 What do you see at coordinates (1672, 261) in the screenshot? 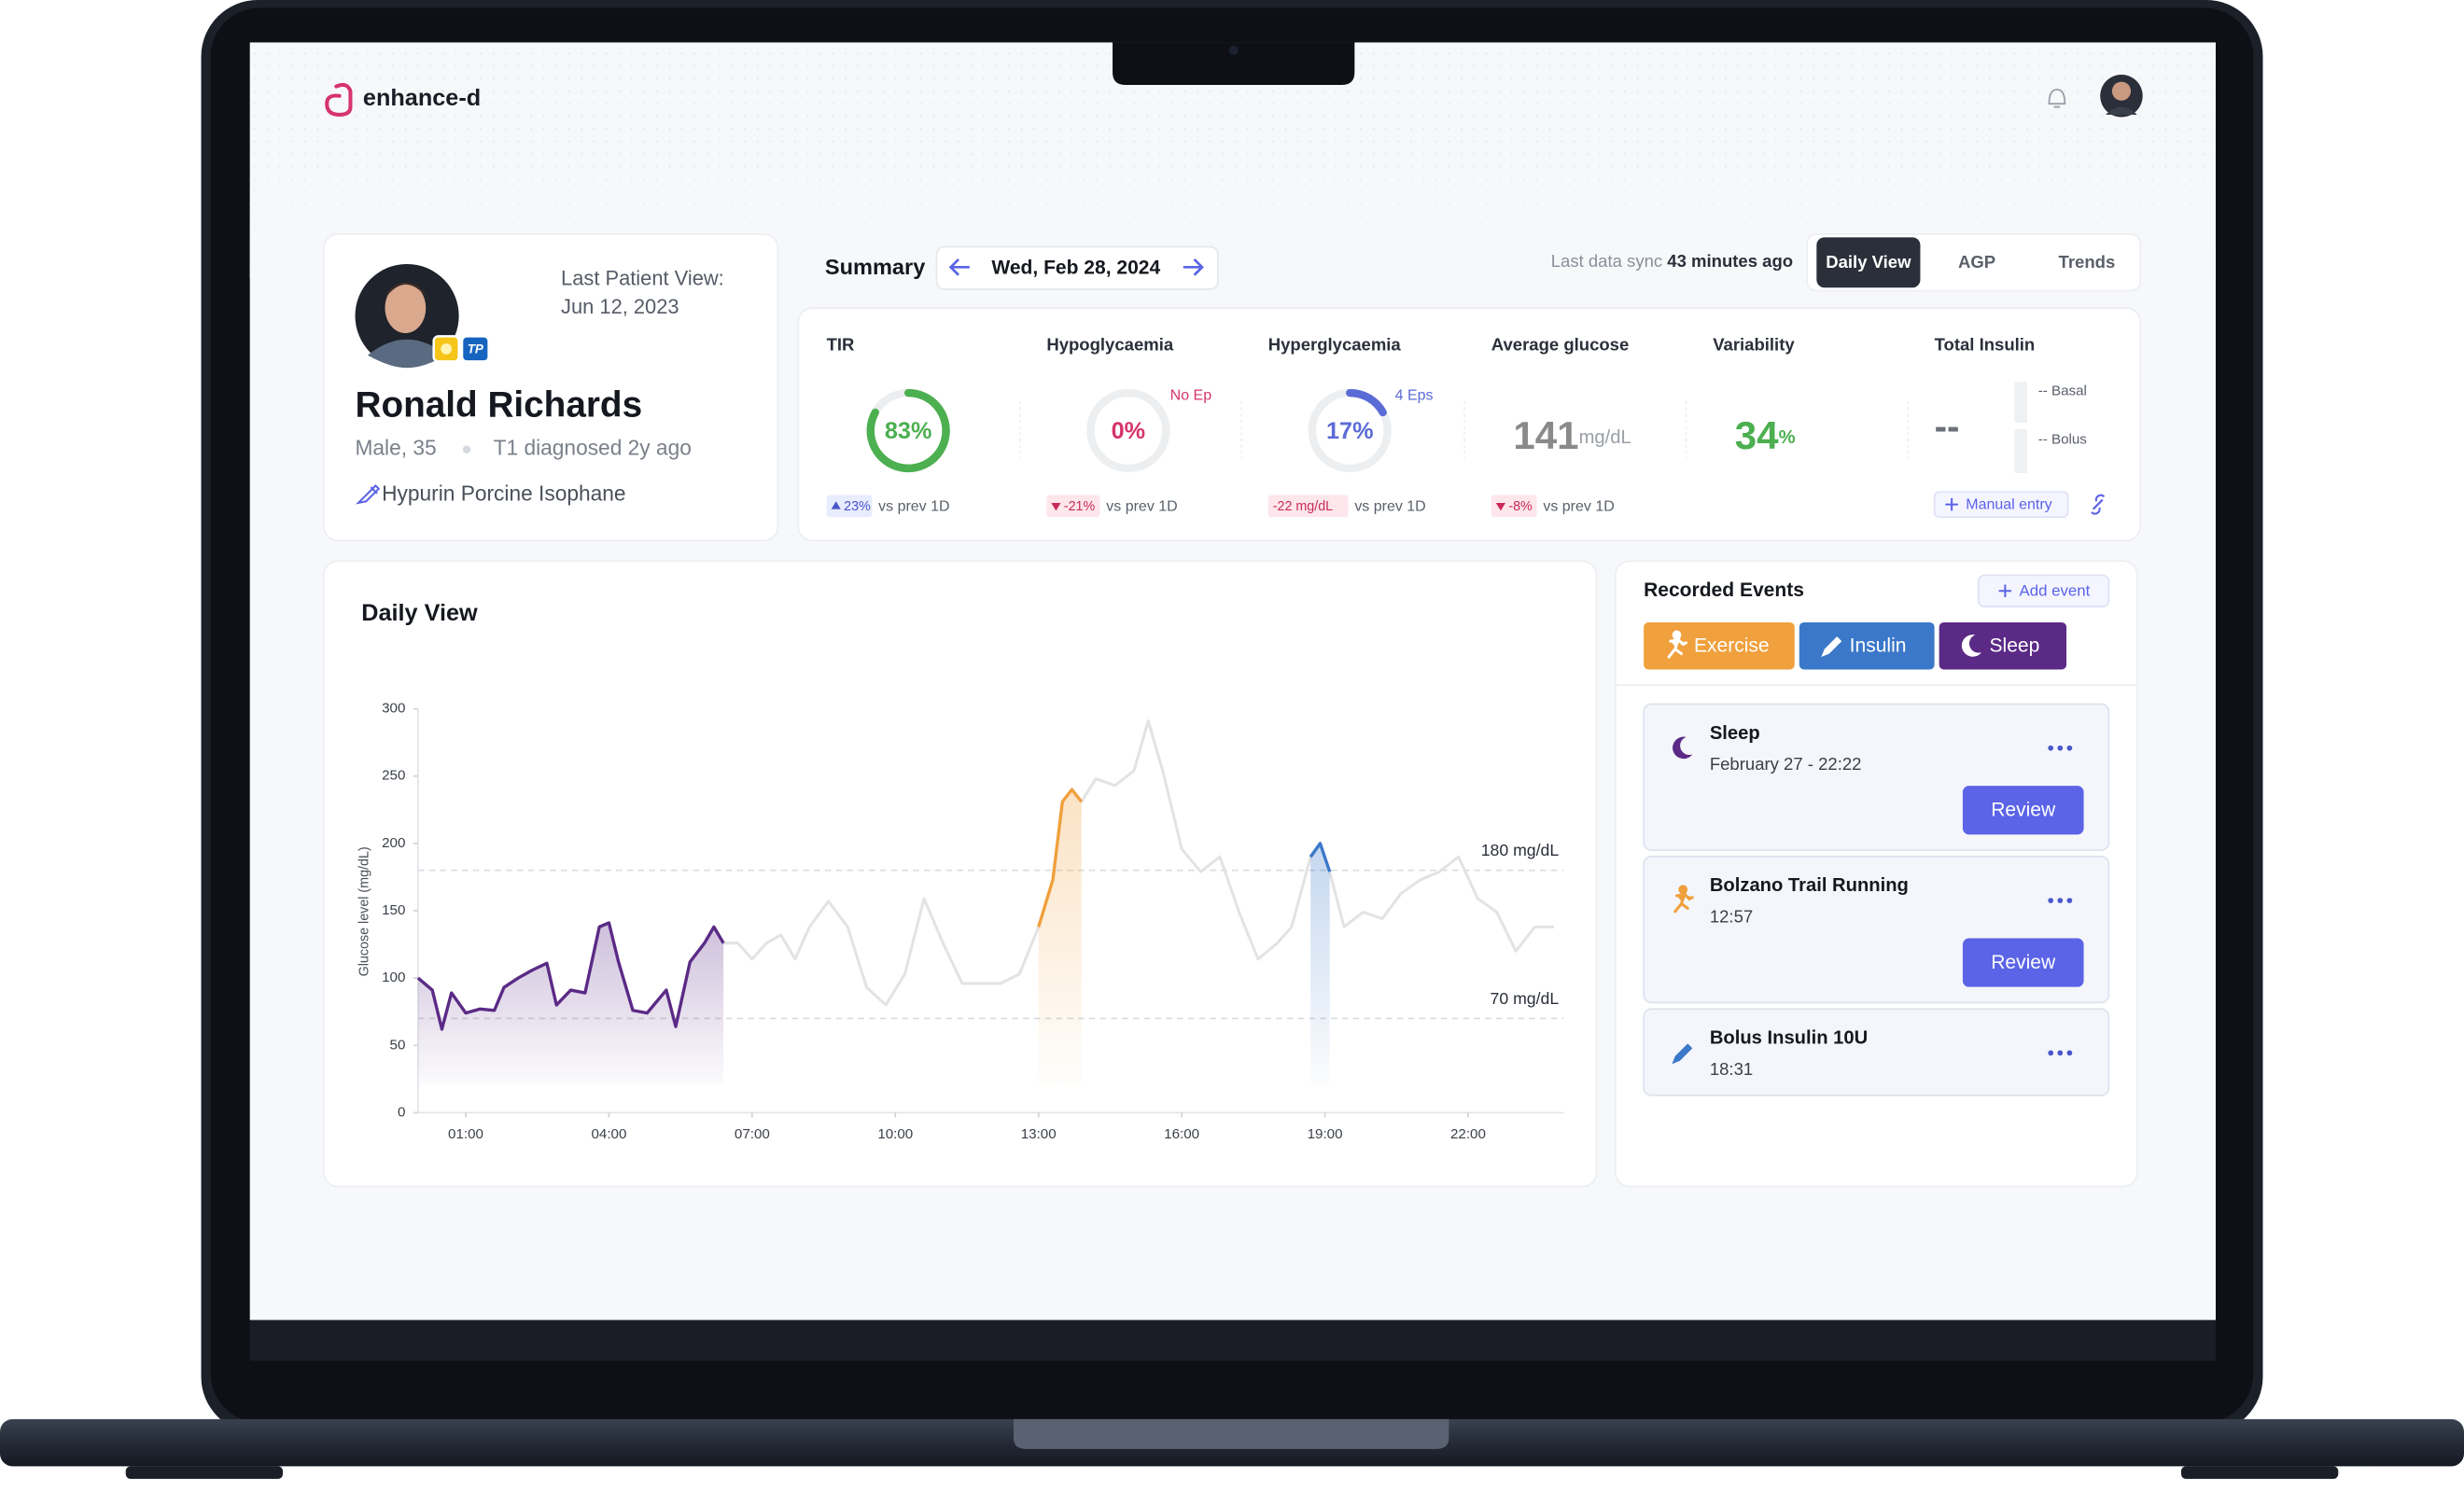
I see `sync-status: Last data sync 43 minutes ago` at bounding box center [1672, 261].